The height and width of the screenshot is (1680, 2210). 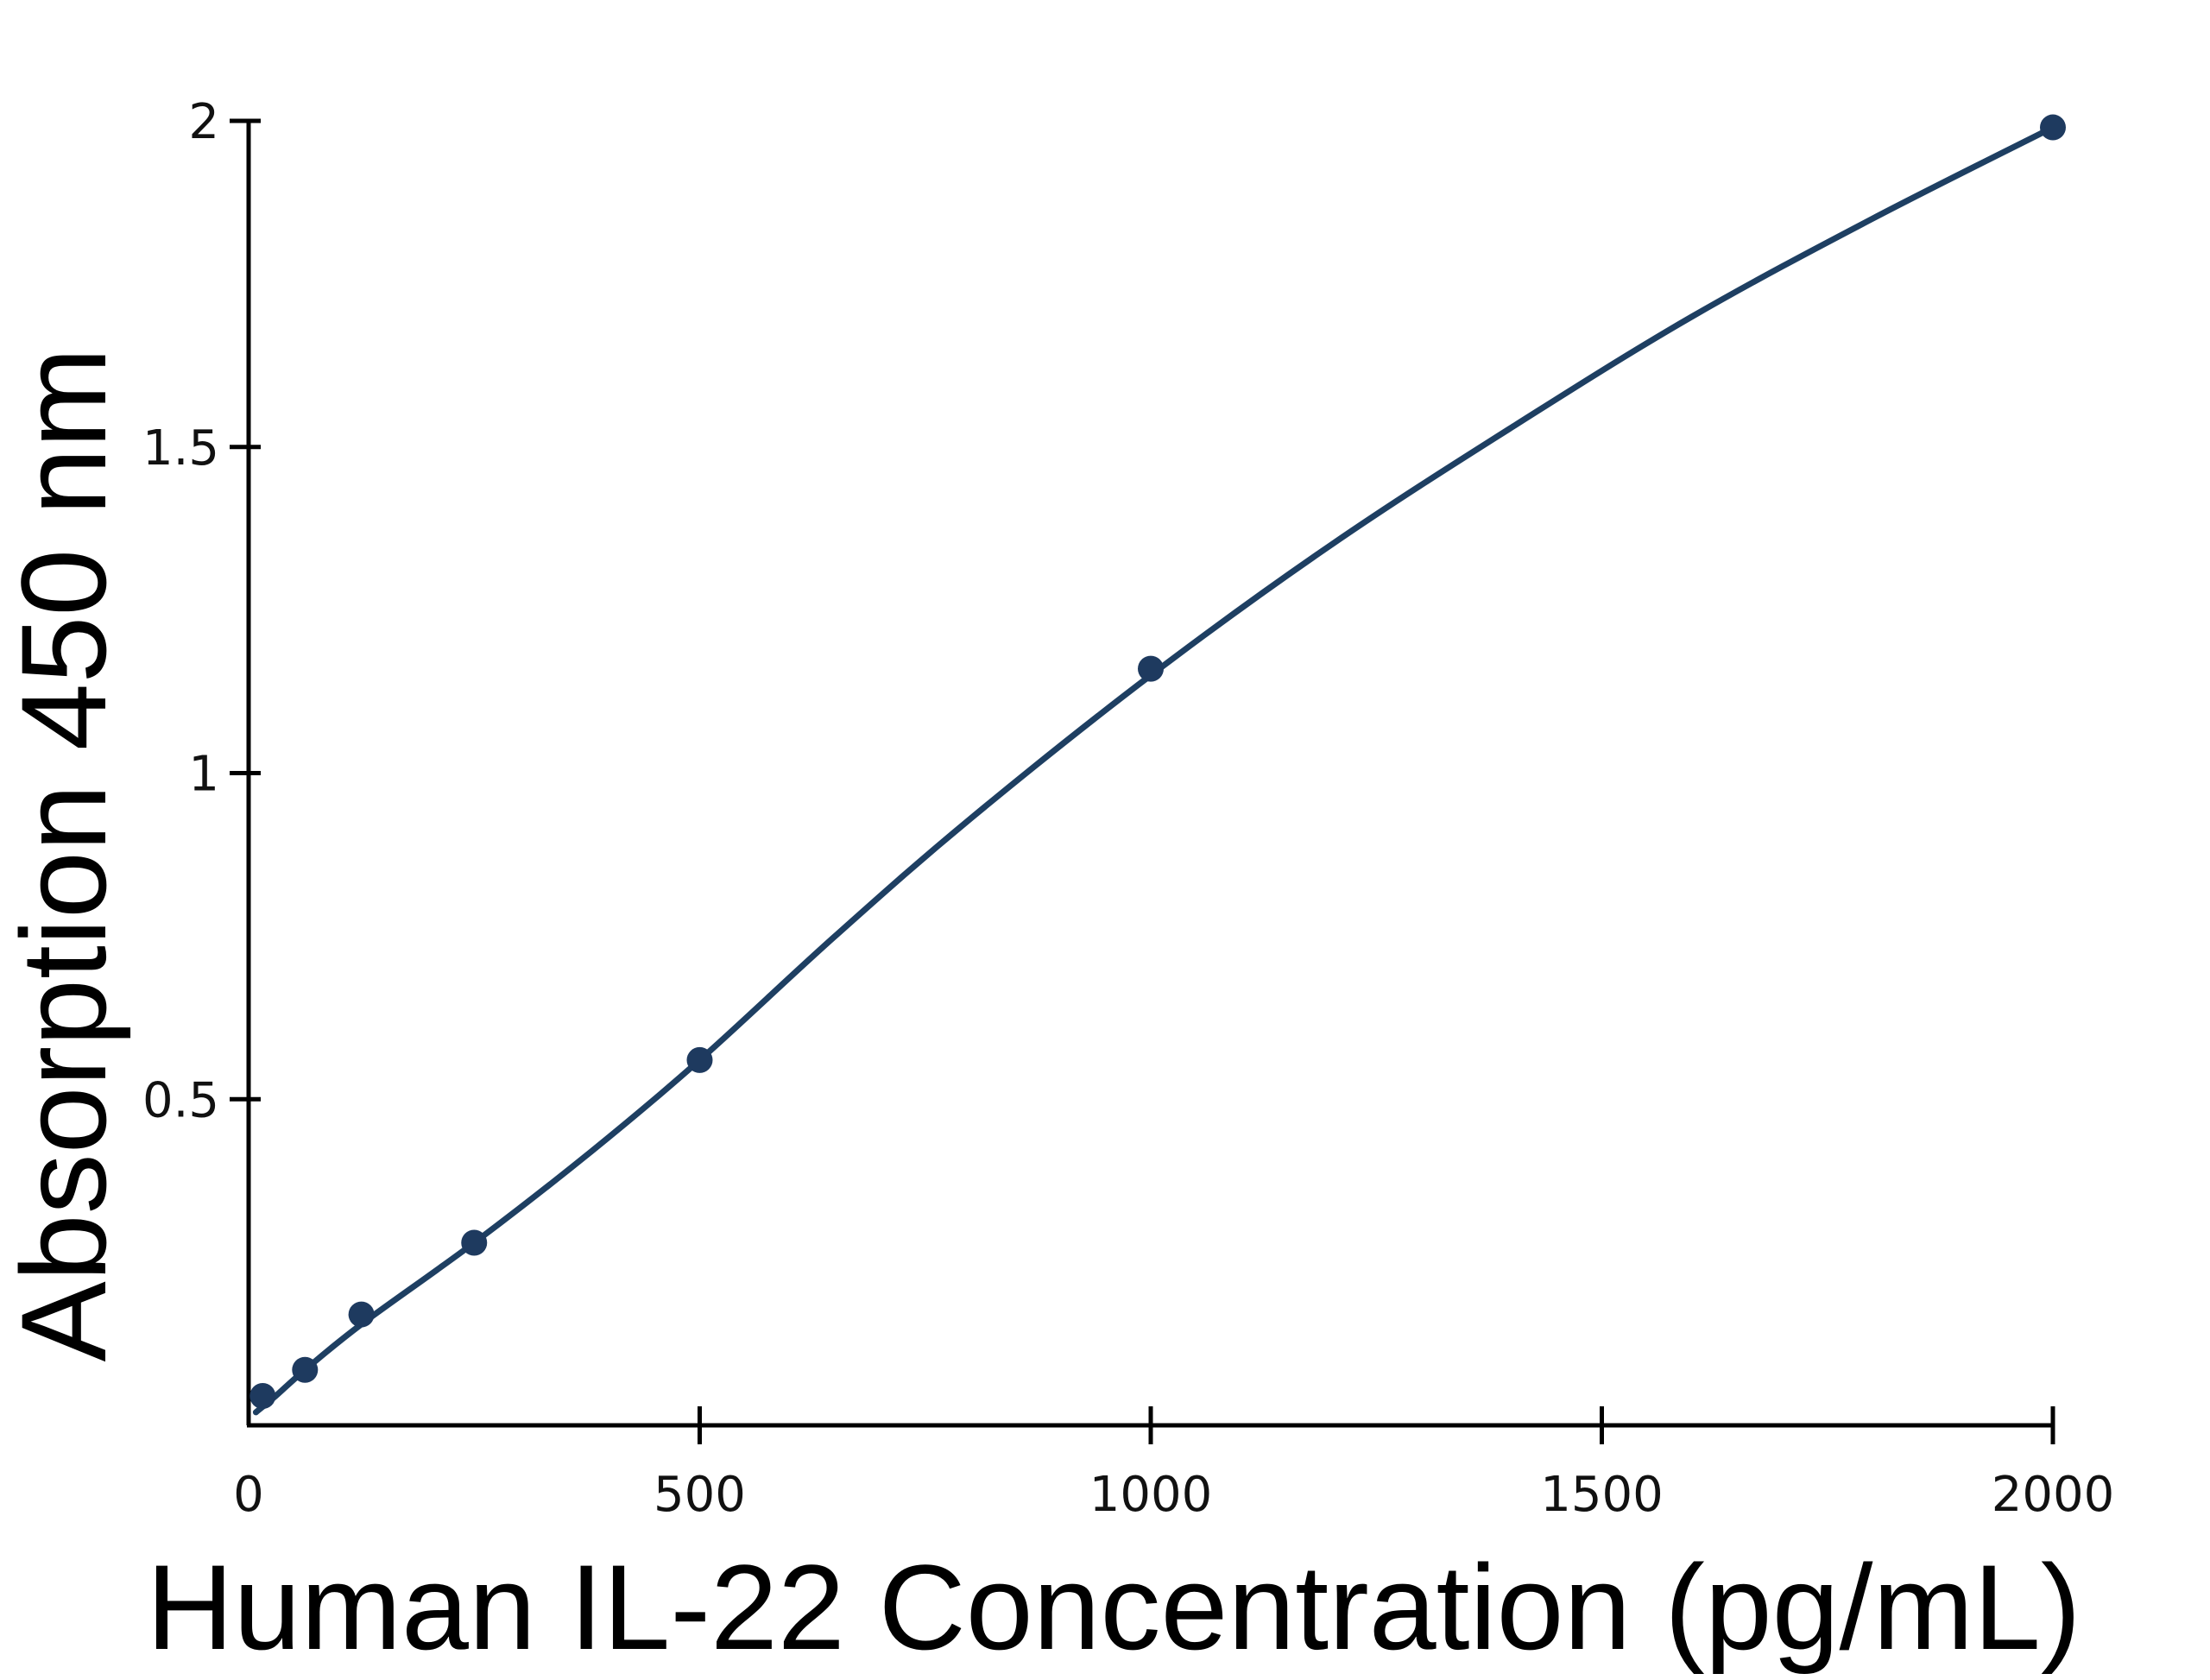 I want to click on y-tick-label: 2, so click(x=203, y=122).